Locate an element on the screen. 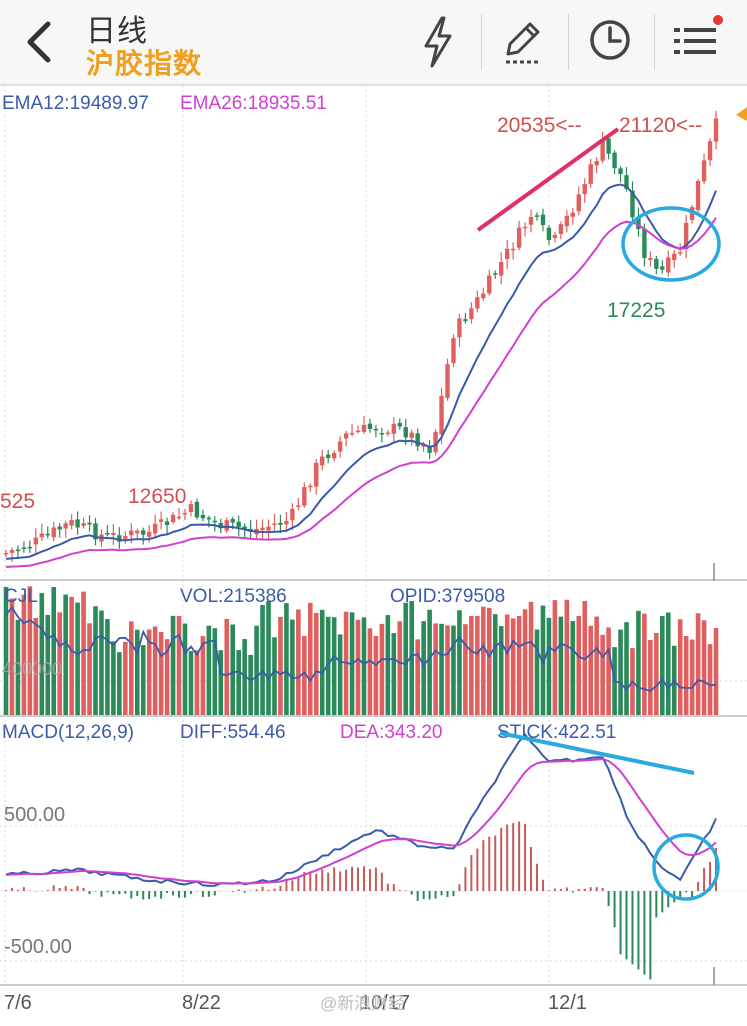 This screenshot has height=1026, width=747. macd-label: MACD(12,26,9) is located at coordinates (68, 732).